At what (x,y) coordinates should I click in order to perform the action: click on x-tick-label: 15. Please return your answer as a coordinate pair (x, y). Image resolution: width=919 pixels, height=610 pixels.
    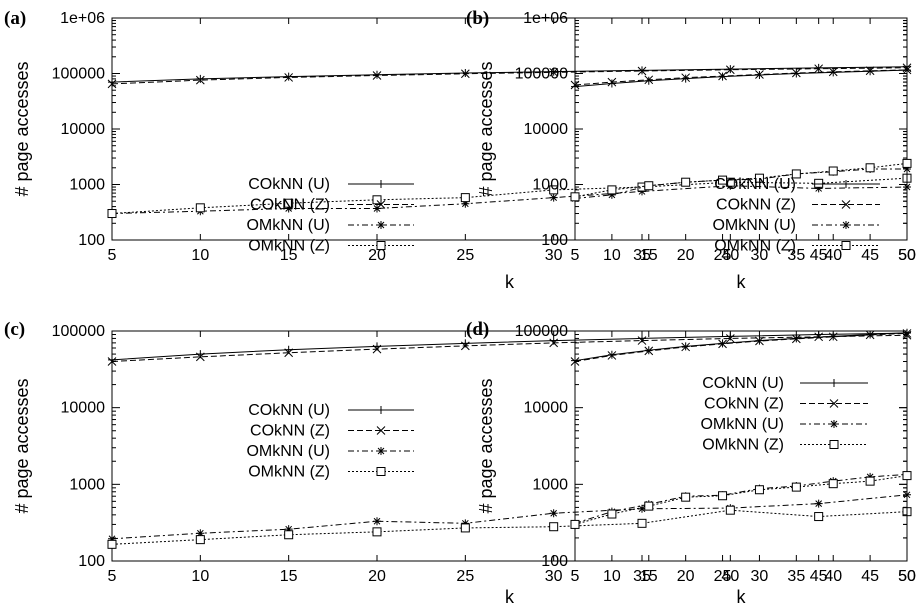
    Looking at the image, I should click on (649, 576).